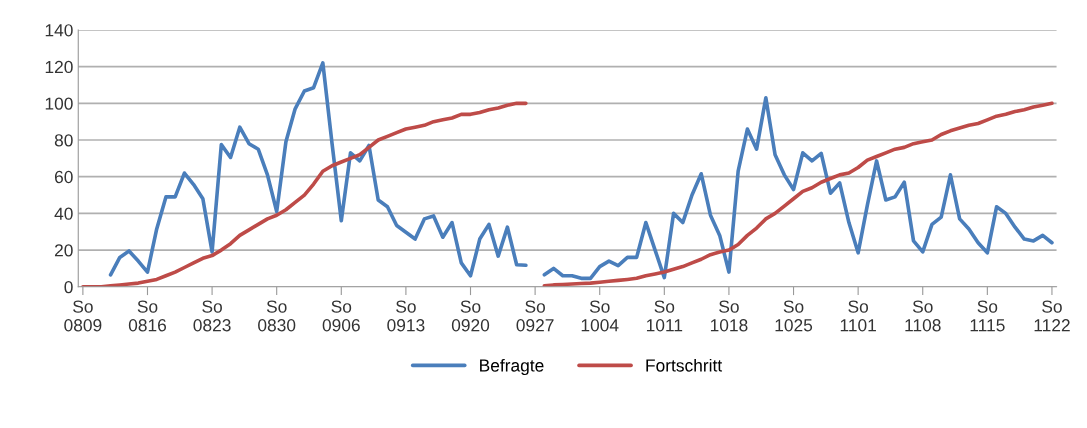 This screenshot has height=428, width=1087. Describe the element at coordinates (987, 316) in the screenshot. I see `x-tick-label: So 1115` at that location.